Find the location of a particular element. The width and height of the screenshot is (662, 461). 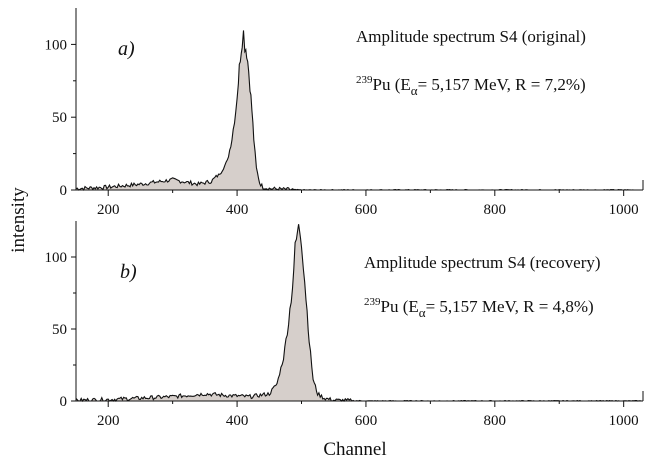

isotope-annotation: 239Pu (Eα= 5,157 MeV, R = 4,8%) is located at coordinates (479, 308).